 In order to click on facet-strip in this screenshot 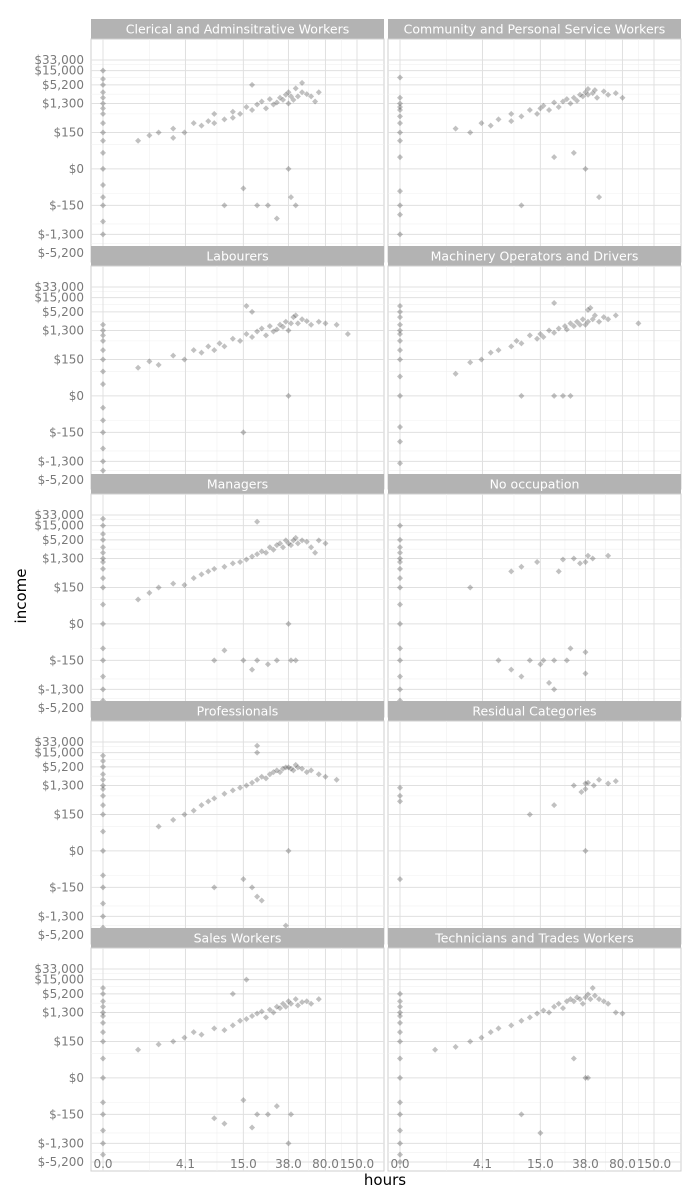, I will do `click(237, 938)`.